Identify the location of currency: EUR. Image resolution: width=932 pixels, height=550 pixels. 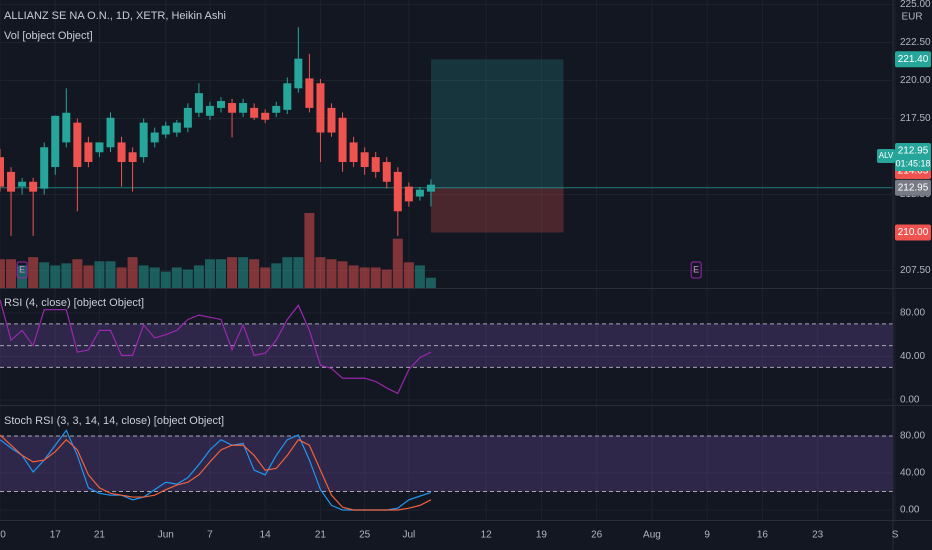
(911, 17).